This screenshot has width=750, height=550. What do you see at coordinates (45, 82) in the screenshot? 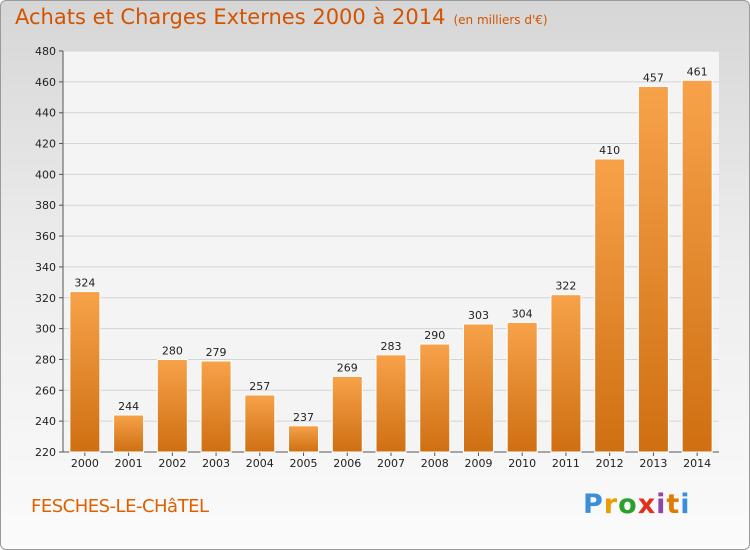
I see `y-tick-label: 460` at bounding box center [45, 82].